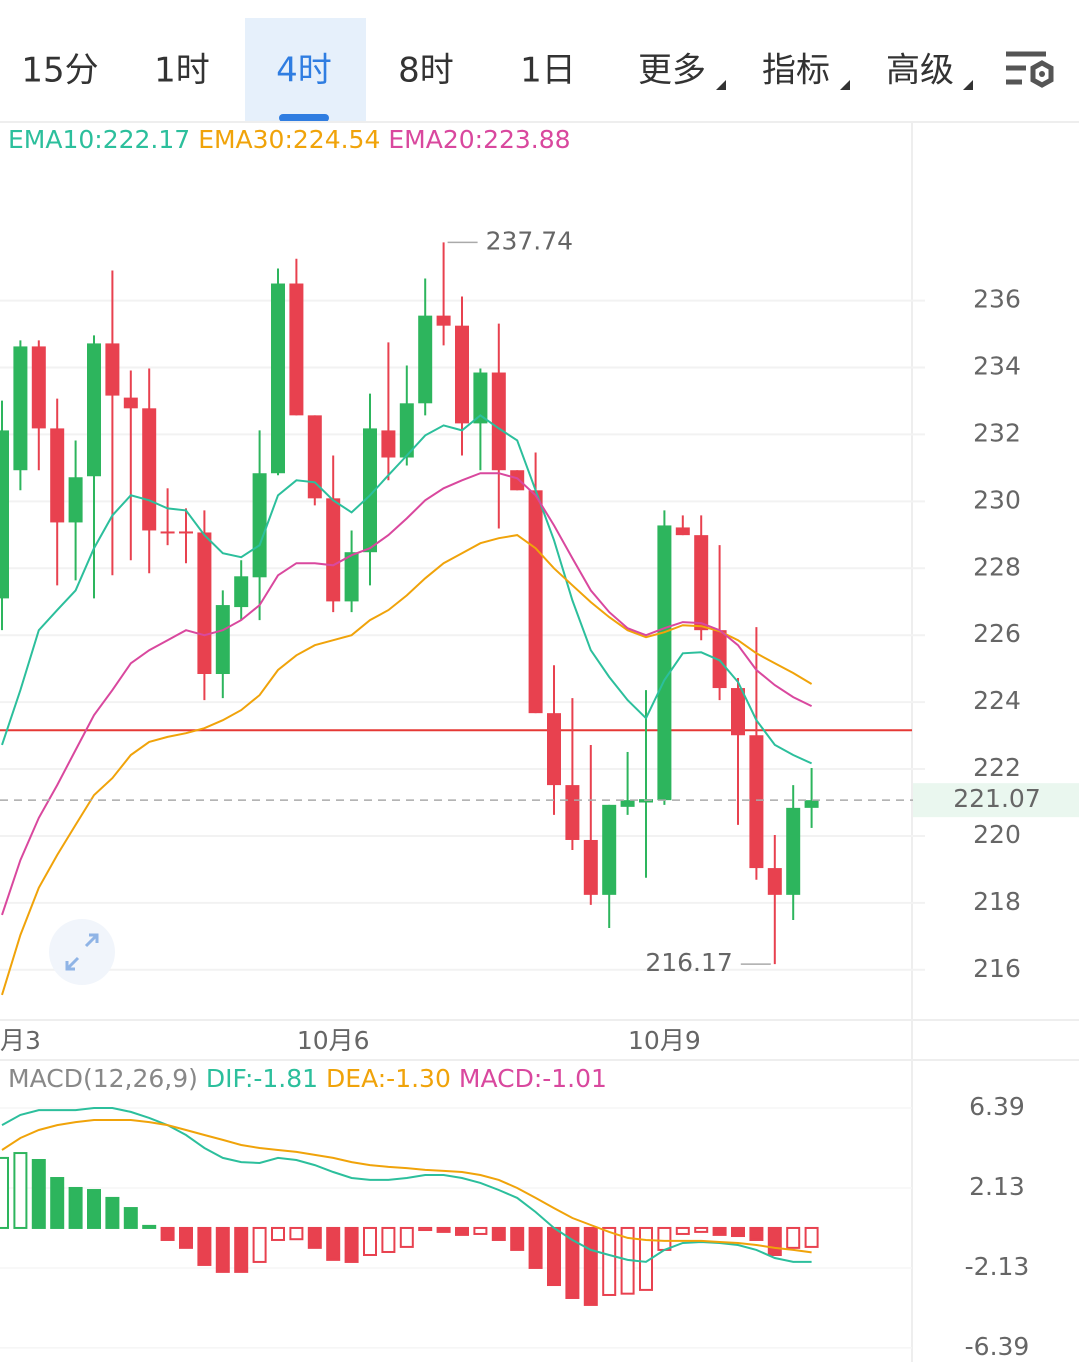 The image size is (1079, 1362). I want to click on y-tick-label: 234, so click(997, 366).